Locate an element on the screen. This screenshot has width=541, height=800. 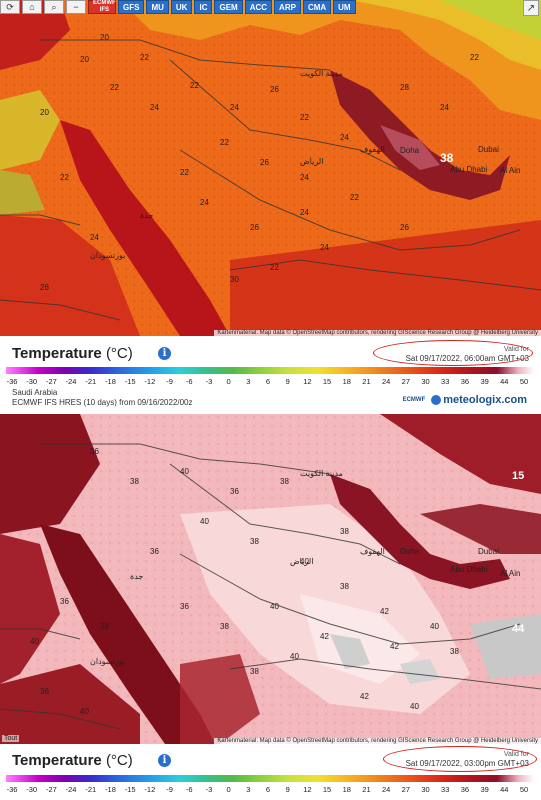
colorbar-tick: 44 is located at coordinates (504, 381).